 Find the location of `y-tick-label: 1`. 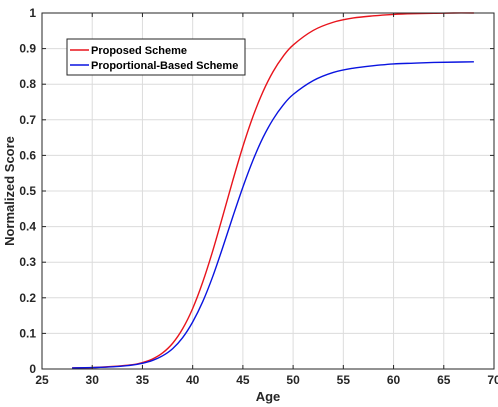

y-tick-label: 1 is located at coordinates (32, 13).